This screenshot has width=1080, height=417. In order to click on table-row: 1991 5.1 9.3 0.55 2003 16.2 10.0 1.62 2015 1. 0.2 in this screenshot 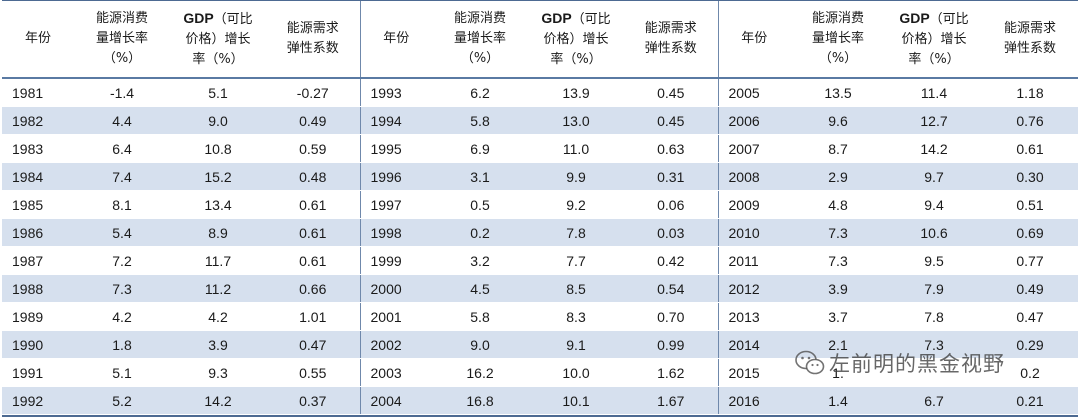, I will do `click(540, 372)`.